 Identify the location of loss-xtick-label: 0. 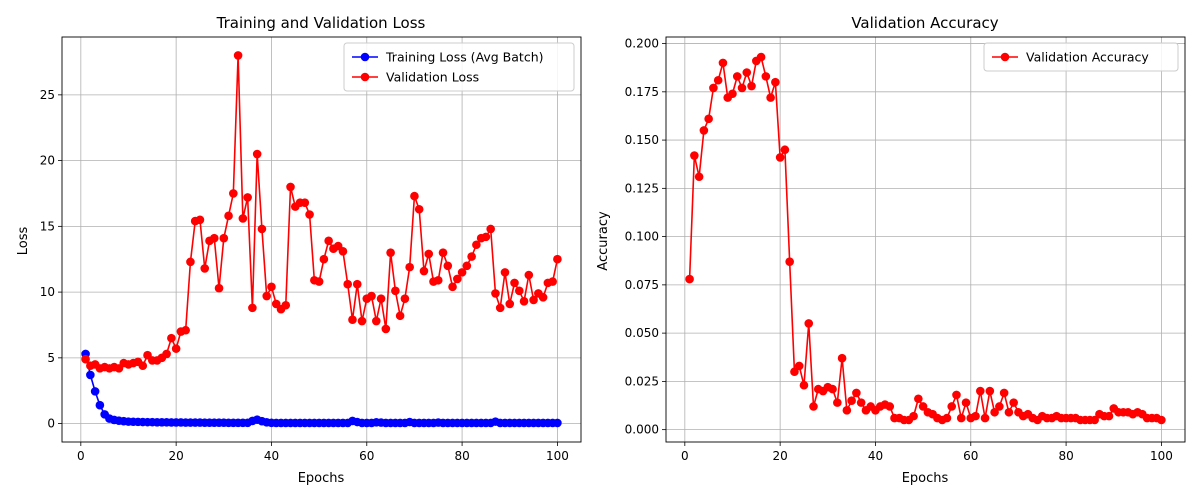
(81, 456).